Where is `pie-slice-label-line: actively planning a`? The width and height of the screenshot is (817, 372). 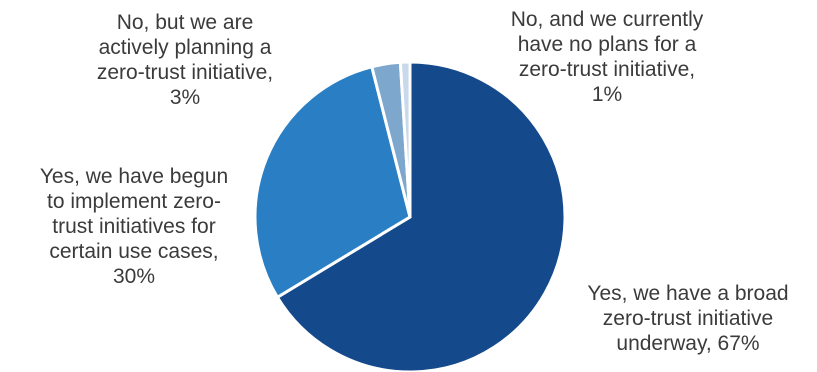
pie-slice-label-line: actively planning a is located at coordinates (185, 47).